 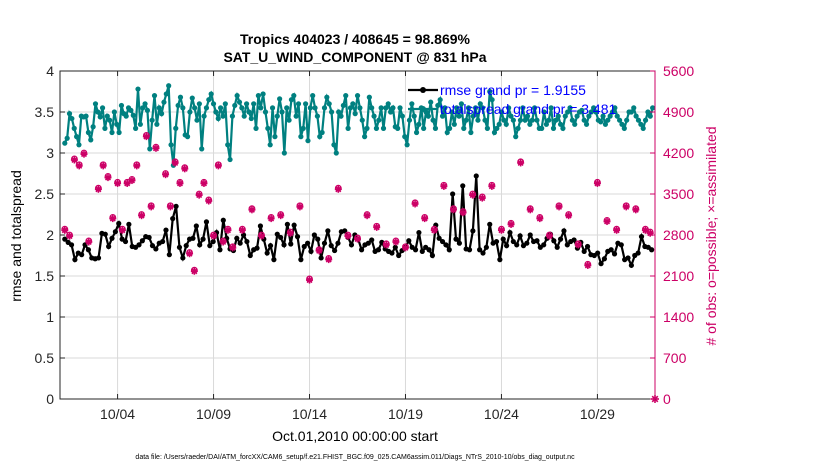 What do you see at coordinates (711, 235) in the screenshot?
I see `right-y-axis-label: # of obs: o=possible; ×=assimilated` at bounding box center [711, 235].